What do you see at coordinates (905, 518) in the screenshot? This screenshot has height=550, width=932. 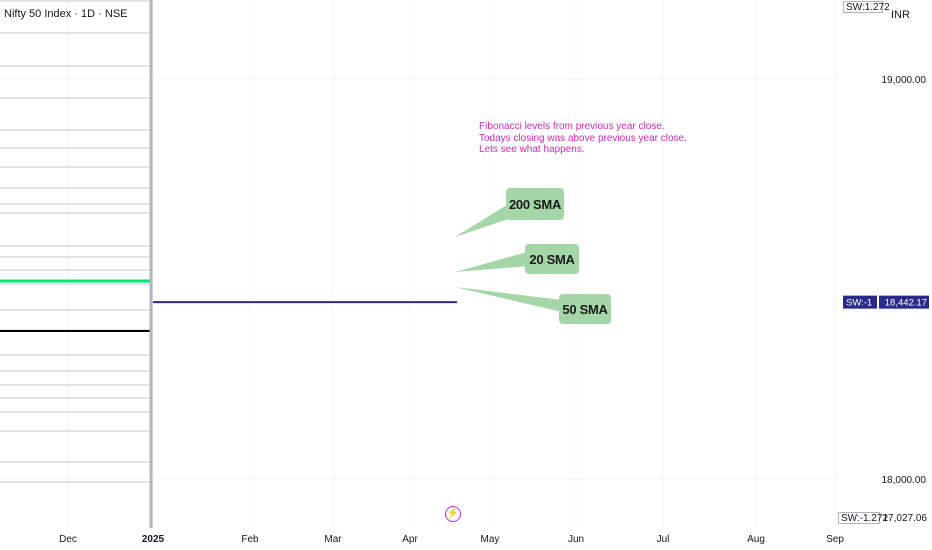 I see `swing-bottom-value: 17,027.06` at bounding box center [905, 518].